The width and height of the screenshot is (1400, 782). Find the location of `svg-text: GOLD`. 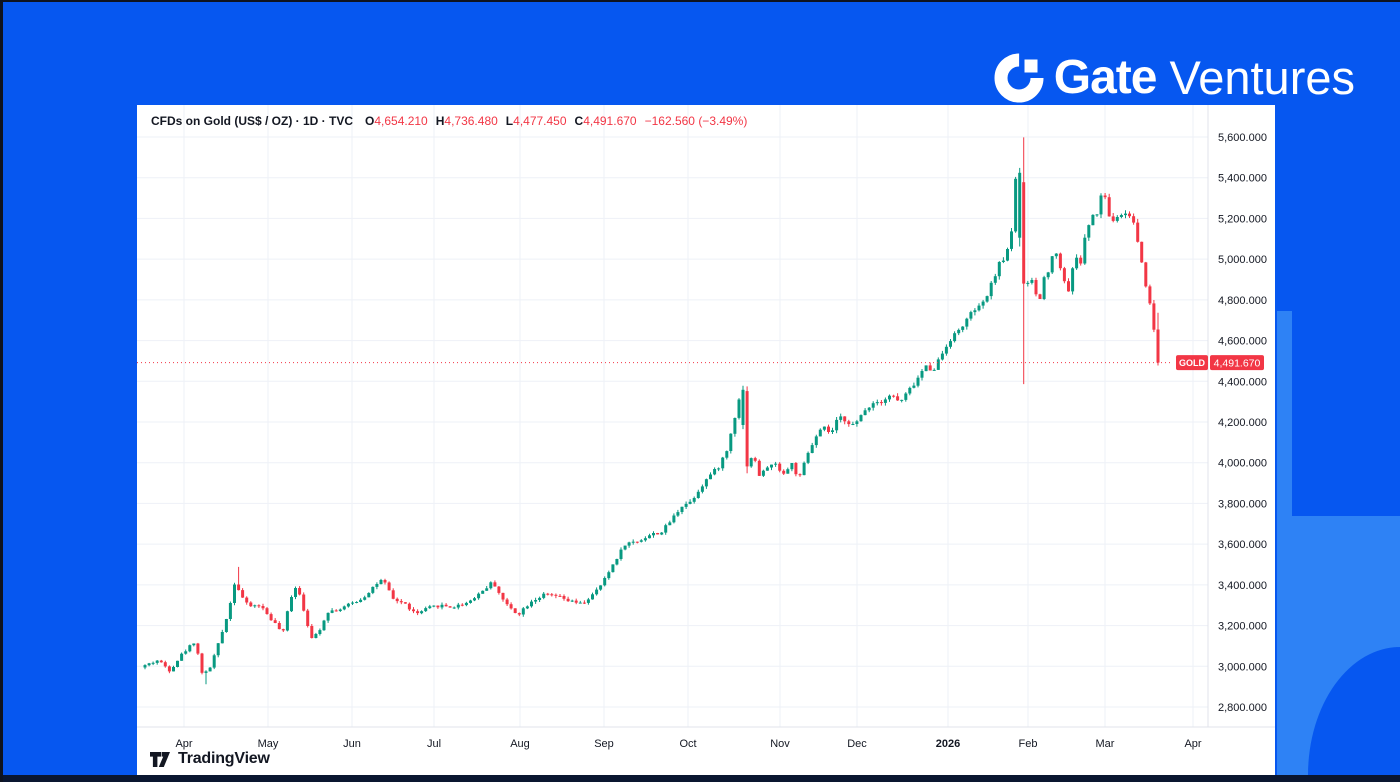

svg-text: GOLD is located at coordinates (1192, 363).